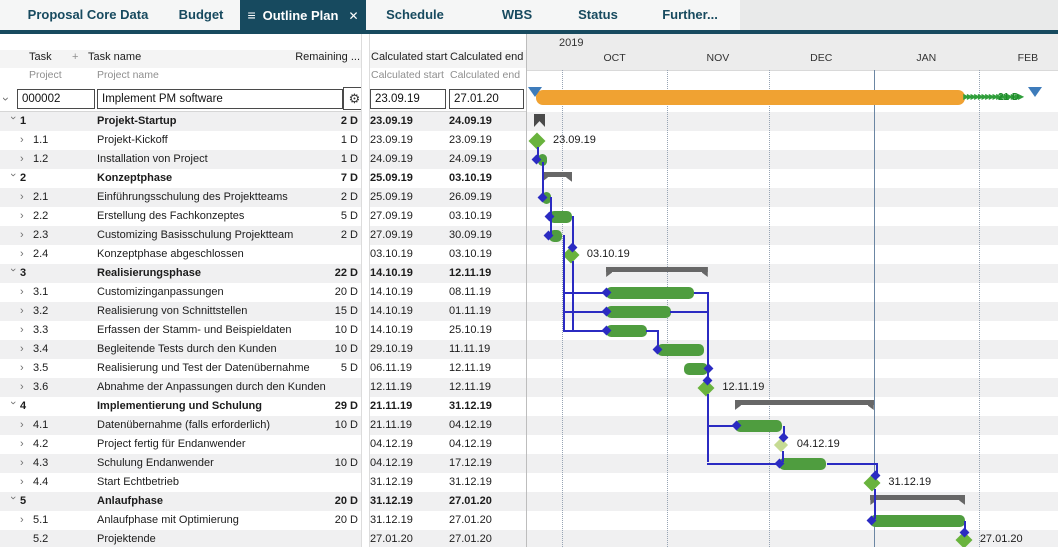 This screenshot has height=547, width=1058. Describe the element at coordinates (75, 57) in the screenshot. I see `add-column-button: +` at that location.